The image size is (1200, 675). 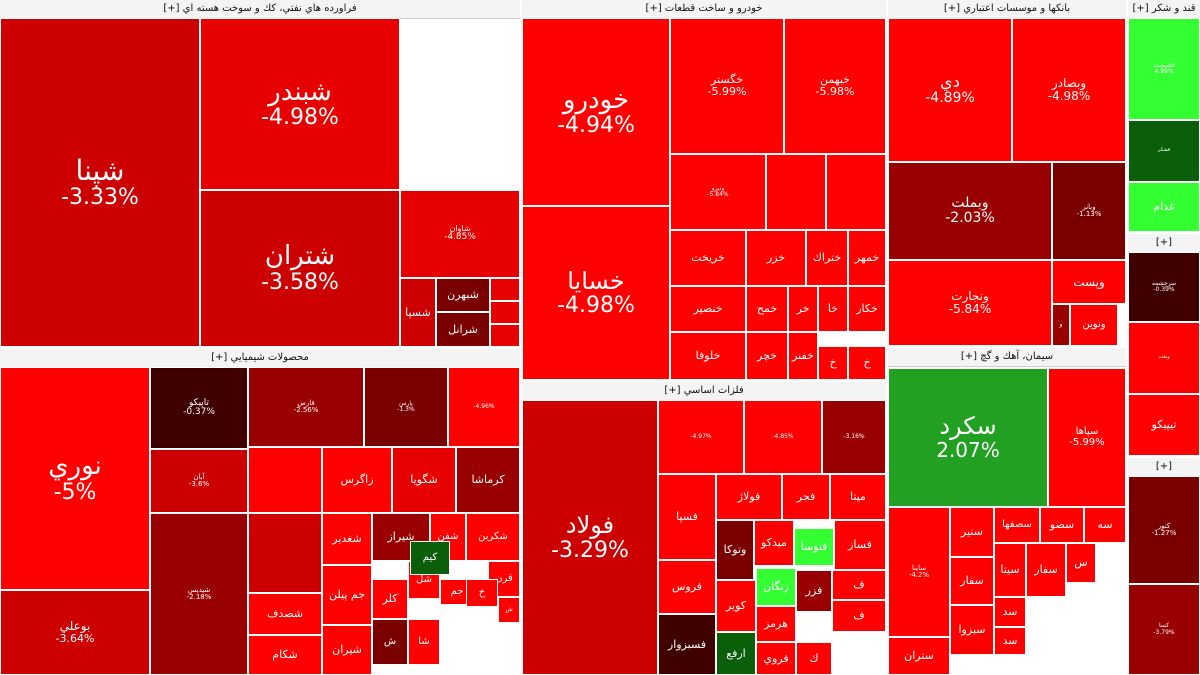 What do you see at coordinates (803, 309) in the screenshot?
I see `treemap-tile: خر` at bounding box center [803, 309].